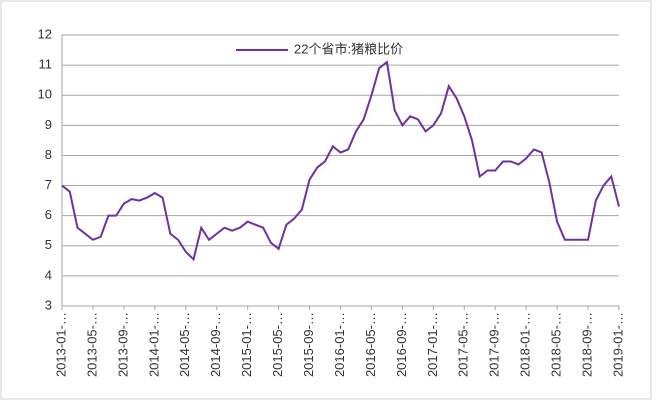  Describe the element at coordinates (348, 48) in the screenshot. I see `legend-label: 22个省市:猪粮比价` at that location.